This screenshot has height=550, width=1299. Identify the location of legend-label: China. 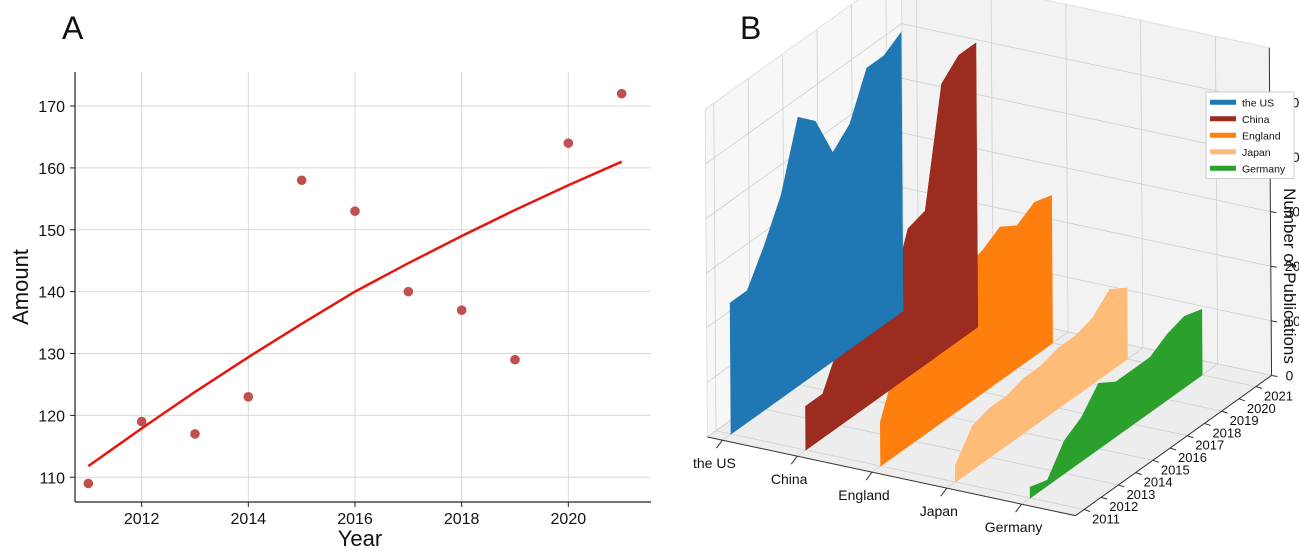
(1256, 120).